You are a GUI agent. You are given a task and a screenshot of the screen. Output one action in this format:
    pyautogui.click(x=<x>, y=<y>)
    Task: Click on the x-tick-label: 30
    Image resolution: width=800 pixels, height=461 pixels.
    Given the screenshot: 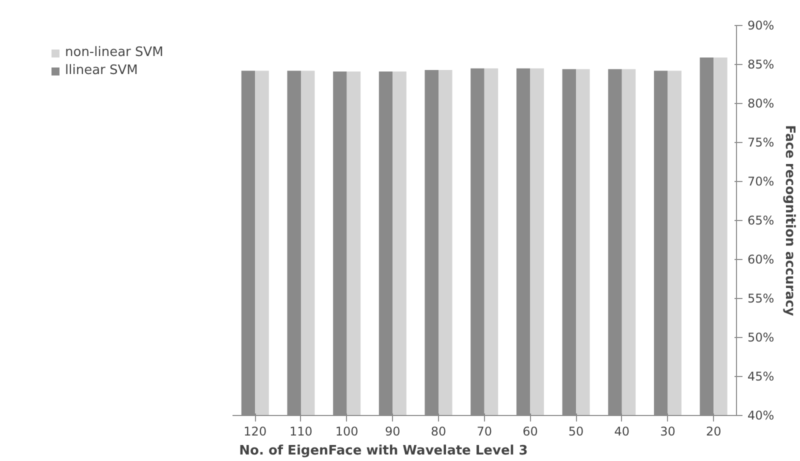 What is the action you would take?
    pyautogui.click(x=668, y=431)
    